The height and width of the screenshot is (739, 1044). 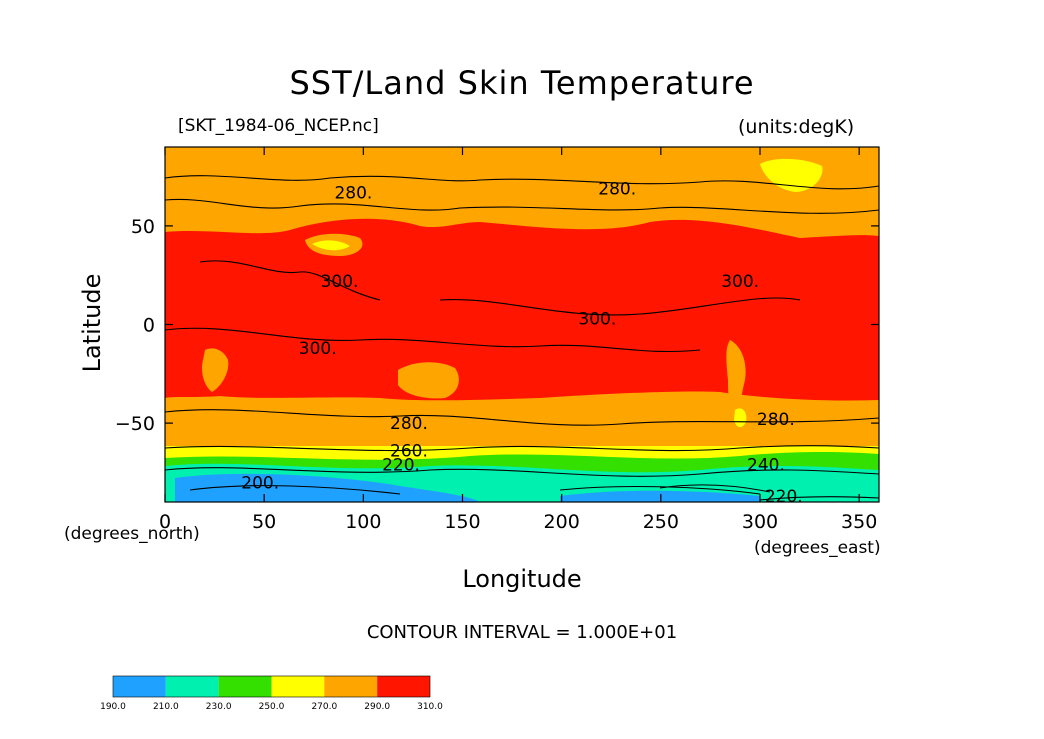 I want to click on x-tick-label: 0, so click(x=165, y=522).